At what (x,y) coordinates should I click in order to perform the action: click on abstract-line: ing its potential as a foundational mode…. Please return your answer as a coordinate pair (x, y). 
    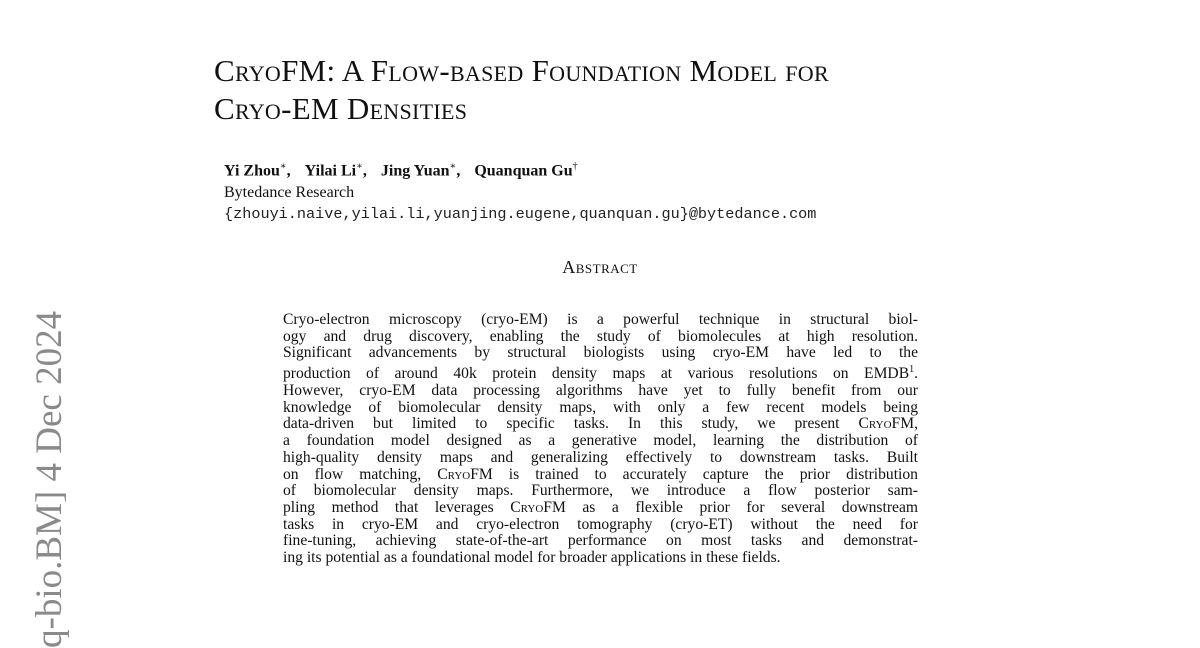
    Looking at the image, I should click on (532, 558).